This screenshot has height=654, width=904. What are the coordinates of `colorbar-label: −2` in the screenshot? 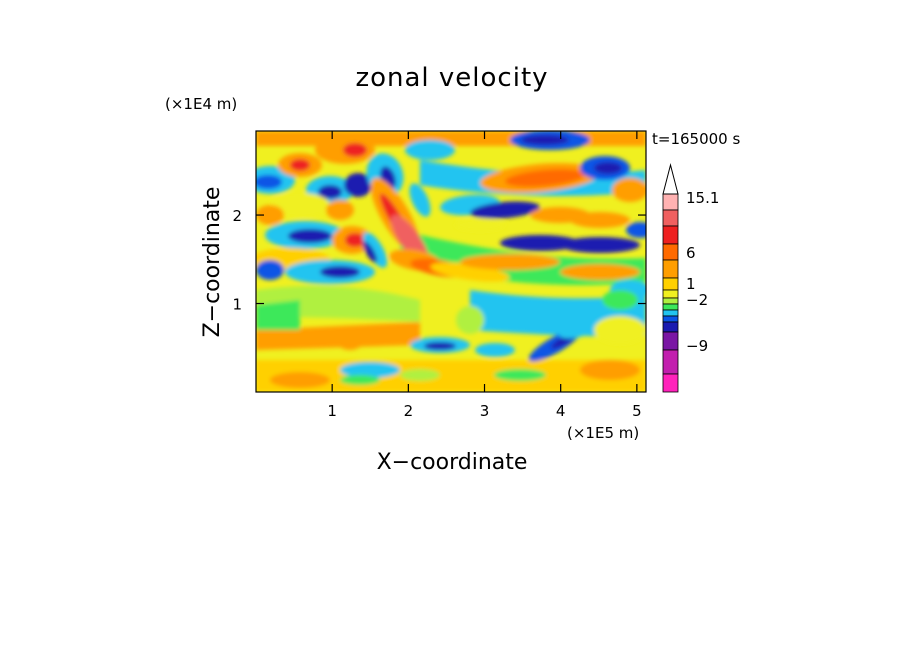 It's located at (697, 300).